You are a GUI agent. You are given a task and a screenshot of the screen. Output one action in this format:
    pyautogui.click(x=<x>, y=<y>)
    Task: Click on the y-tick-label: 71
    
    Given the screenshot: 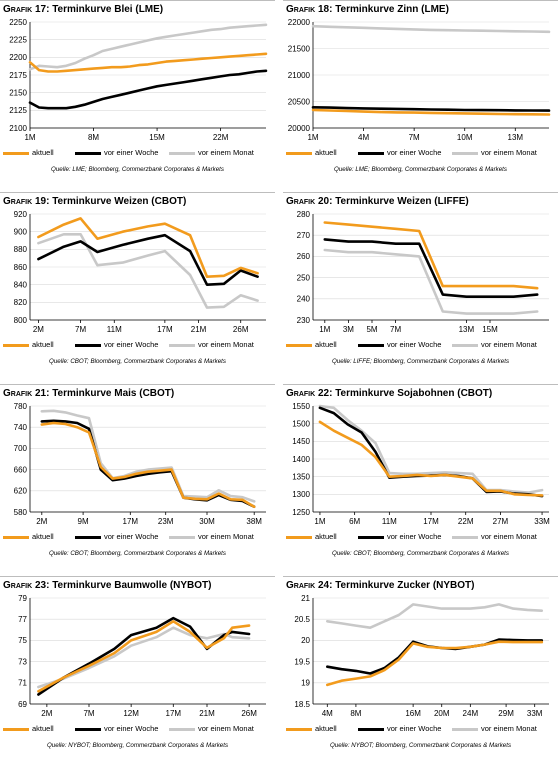 What is the action you would take?
    pyautogui.click(x=22, y=683)
    